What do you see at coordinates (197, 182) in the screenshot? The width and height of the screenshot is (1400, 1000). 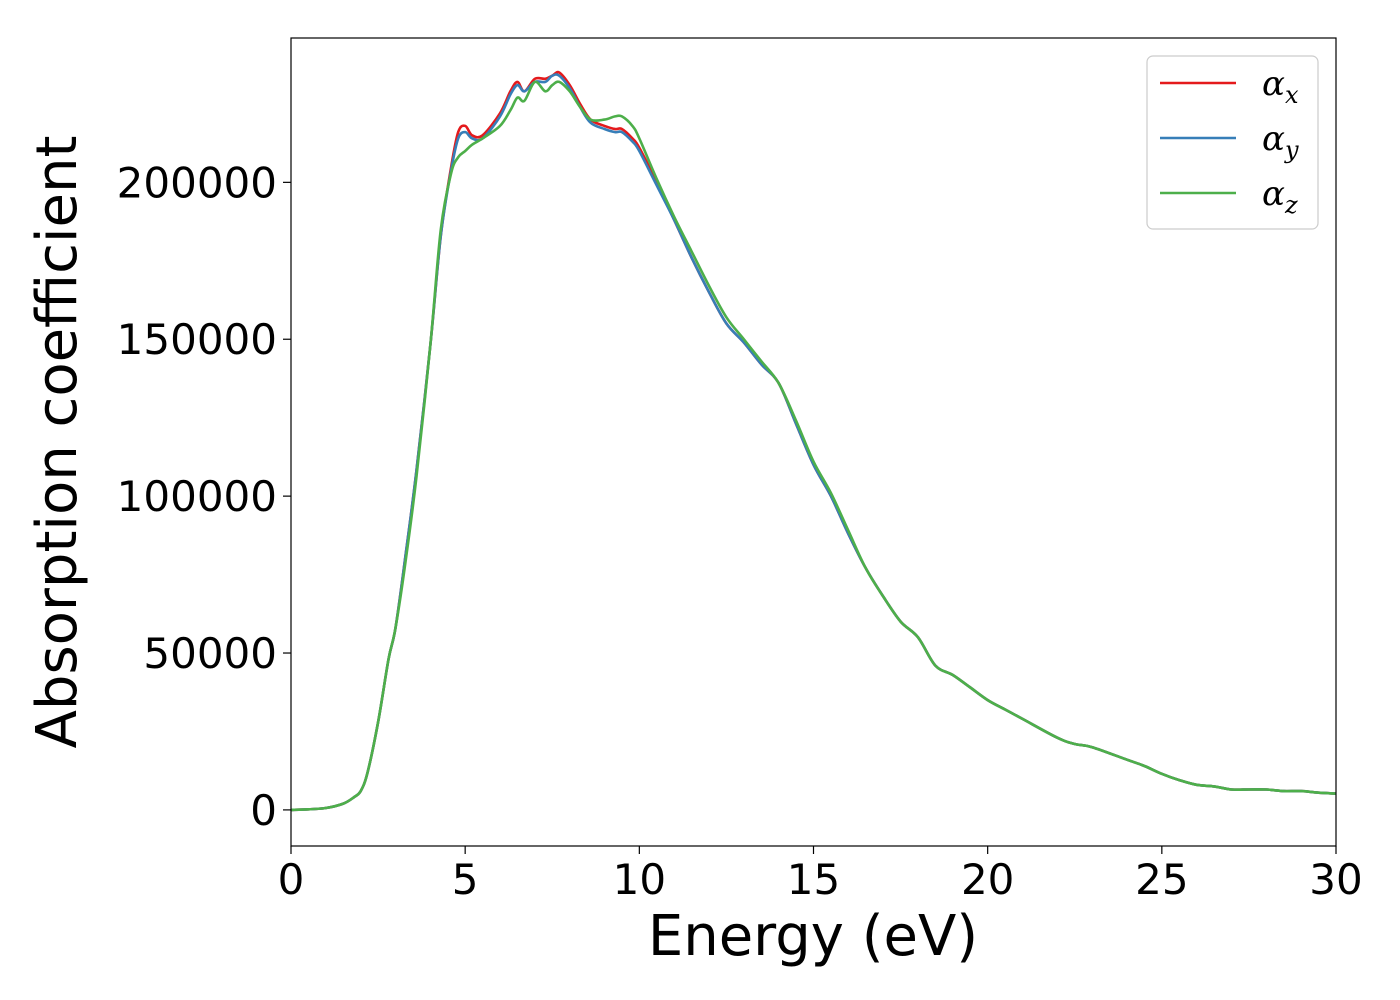 I see `y-tick-label: 200000` at bounding box center [197, 182].